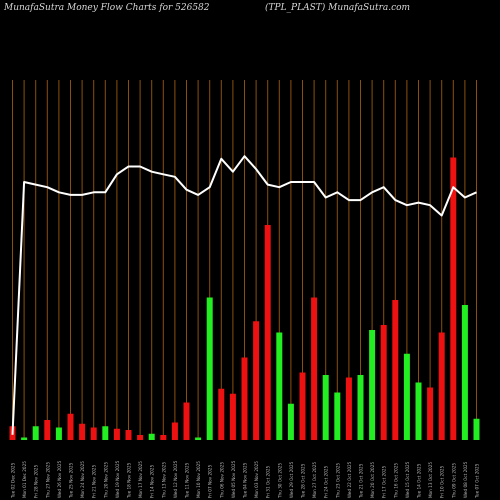 Image resolution: width=500 pixels, height=500 pixels. Describe the element at coordinates (337, 481) in the screenshot. I see `x-tick-label: Thu 23 Oct 2025` at that location.